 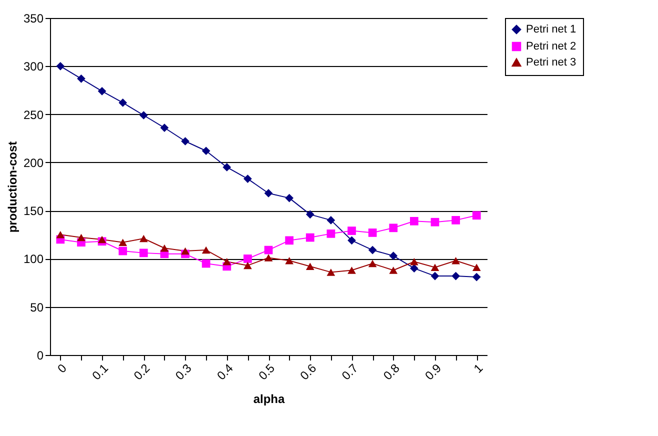 I want to click on x-tick-label: 0.2, so click(x=141, y=371).